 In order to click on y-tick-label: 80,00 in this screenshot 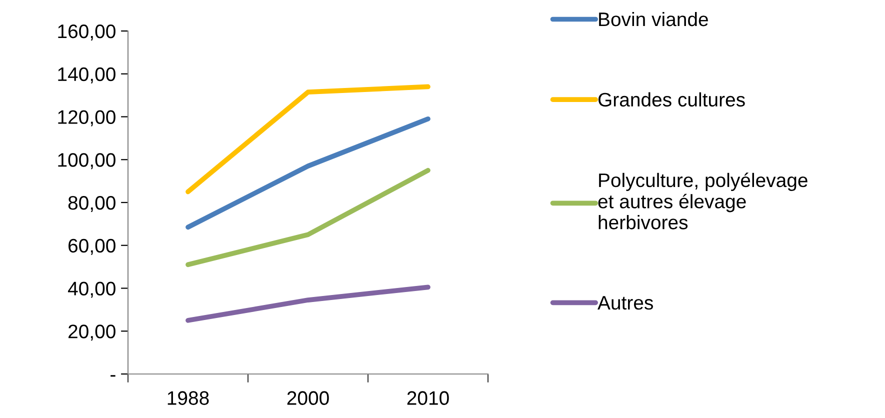, I will do `click(92, 204)`.